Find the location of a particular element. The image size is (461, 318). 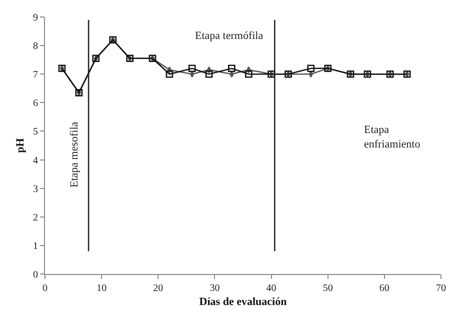

x-tick-label: 40 is located at coordinates (271, 288).